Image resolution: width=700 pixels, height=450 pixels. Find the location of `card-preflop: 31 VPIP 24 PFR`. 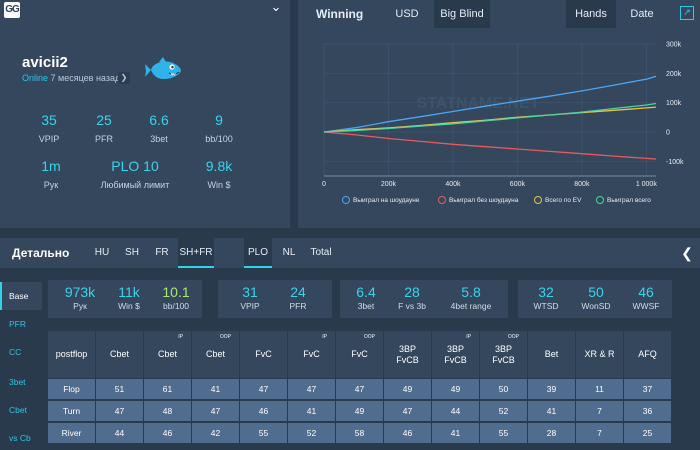

card-preflop: 31 VPIP 24 PFR is located at coordinates (275, 299).